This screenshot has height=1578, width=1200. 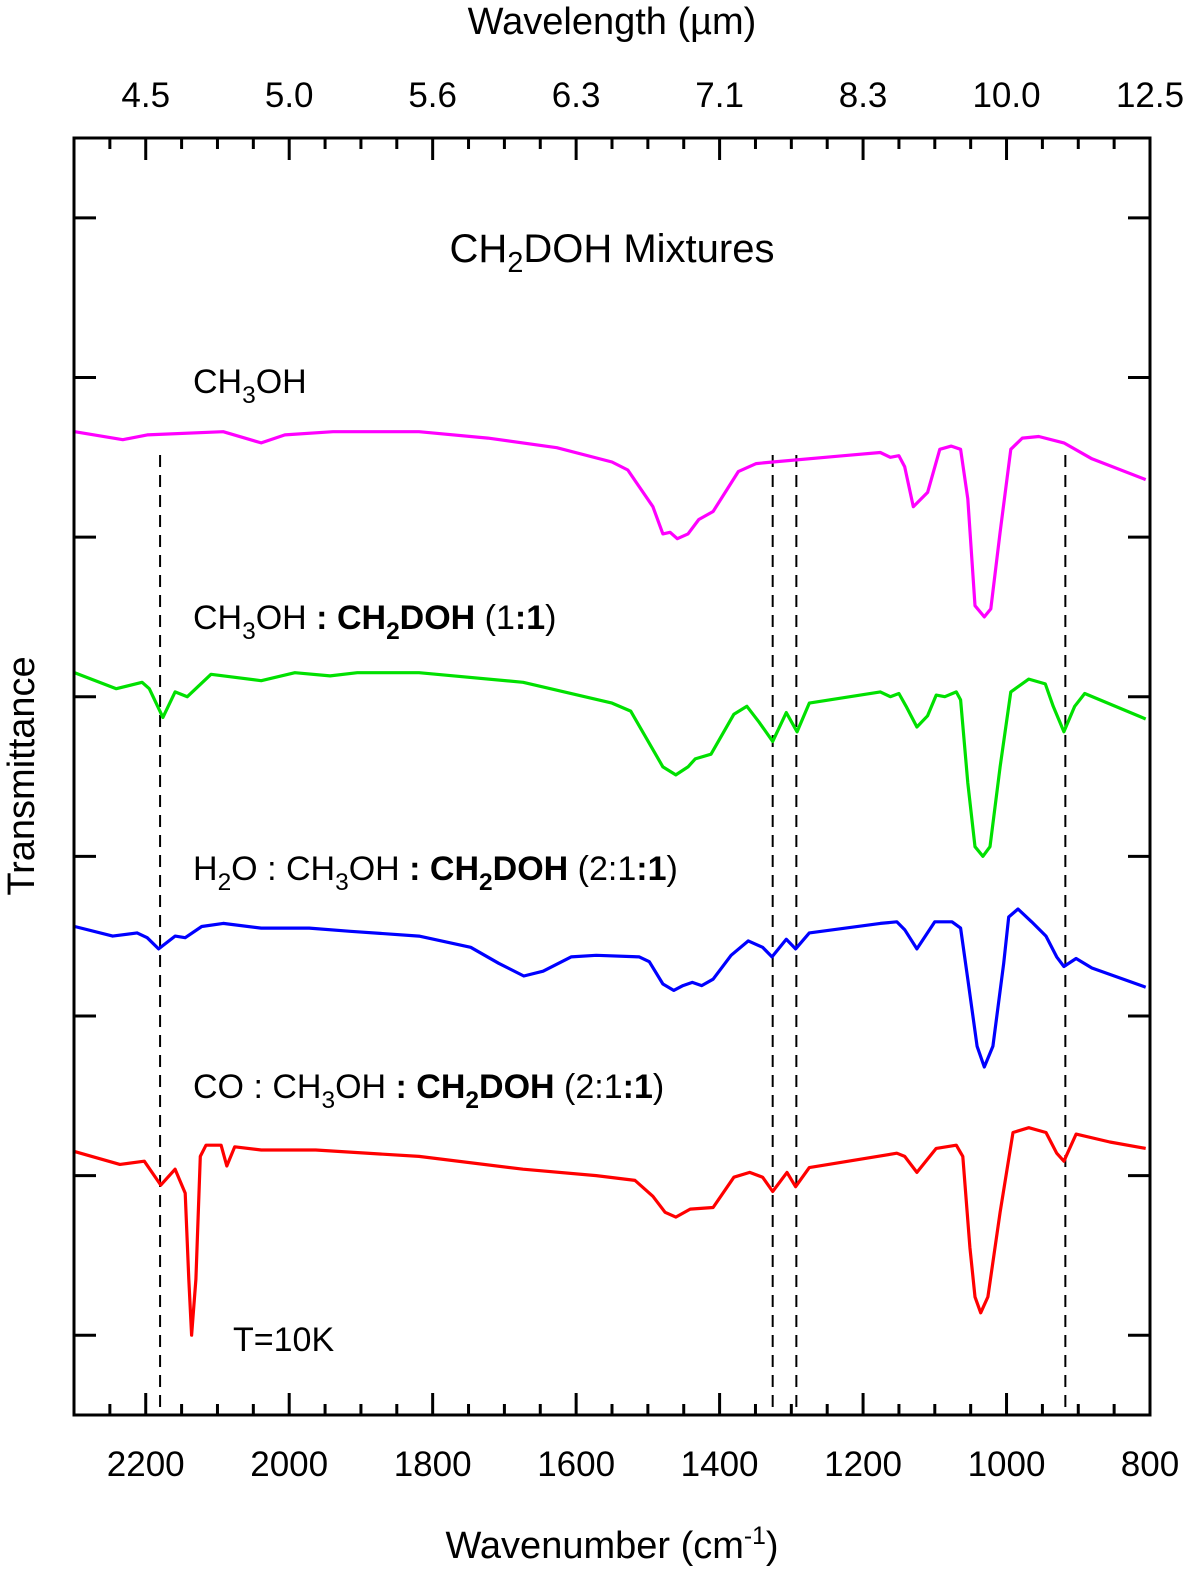 I want to click on label-segment: (1, so click(x=495, y=618).